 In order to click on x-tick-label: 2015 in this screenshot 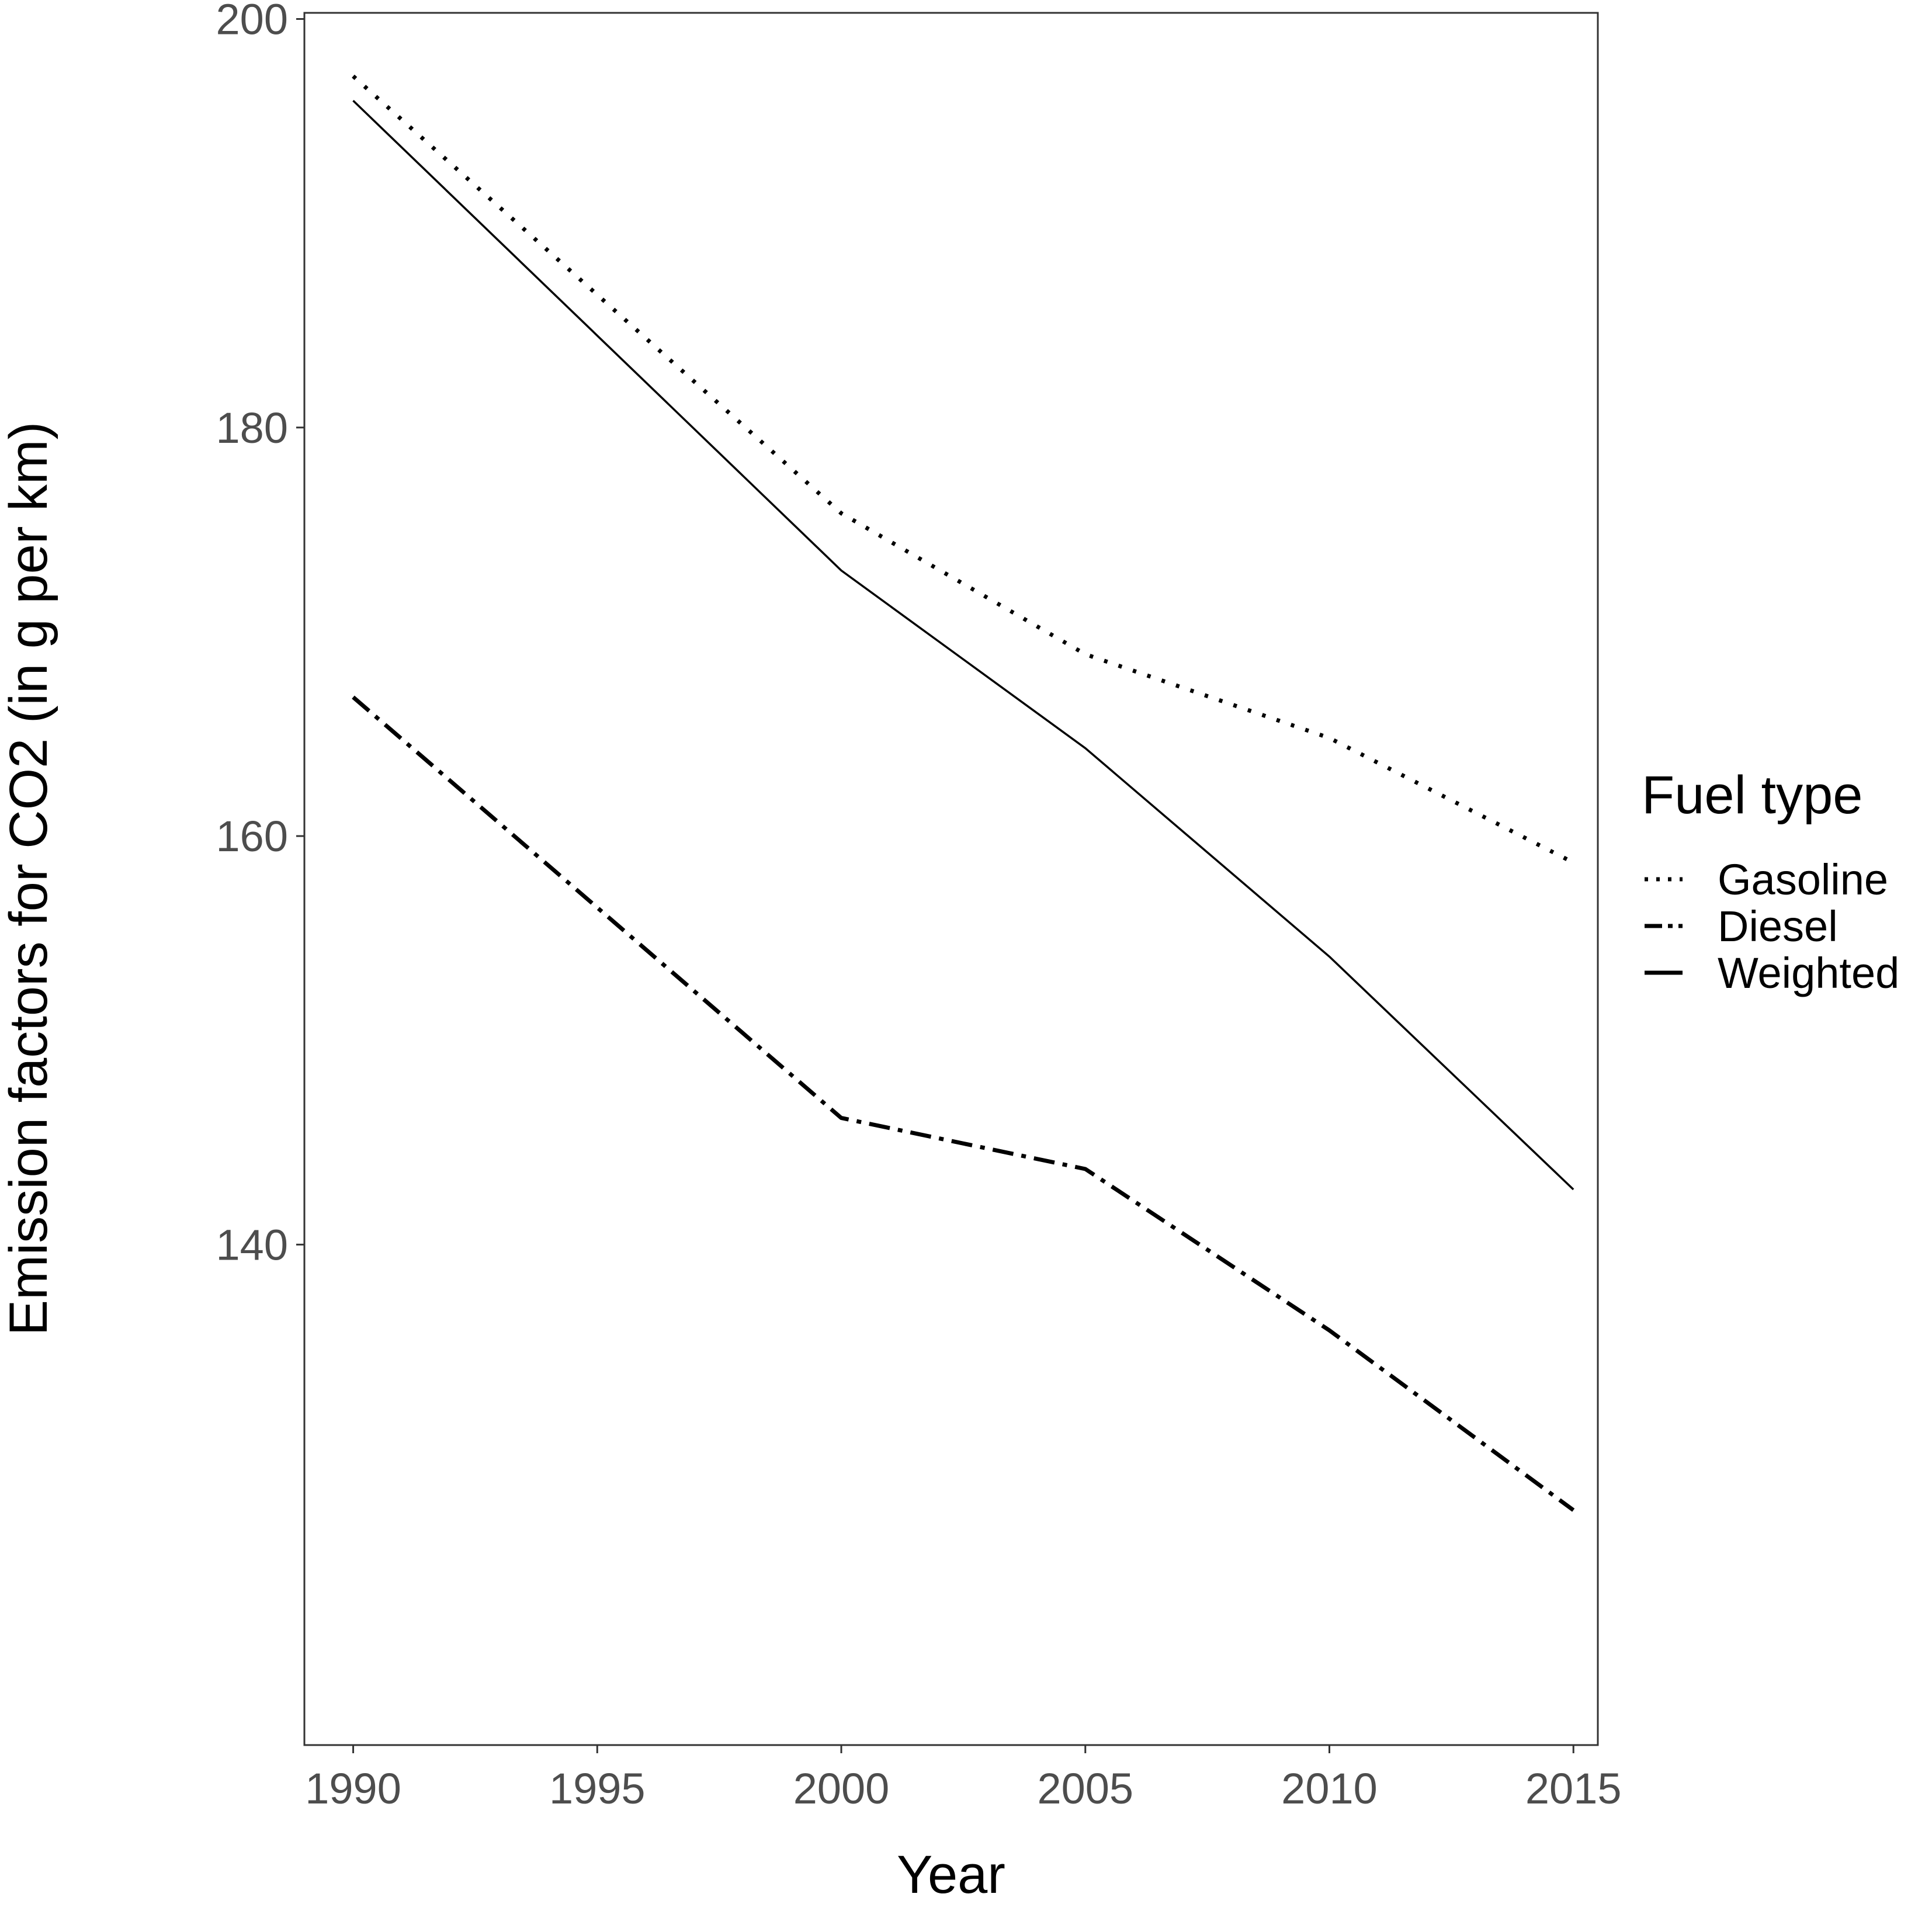, I will do `click(1573, 1788)`.